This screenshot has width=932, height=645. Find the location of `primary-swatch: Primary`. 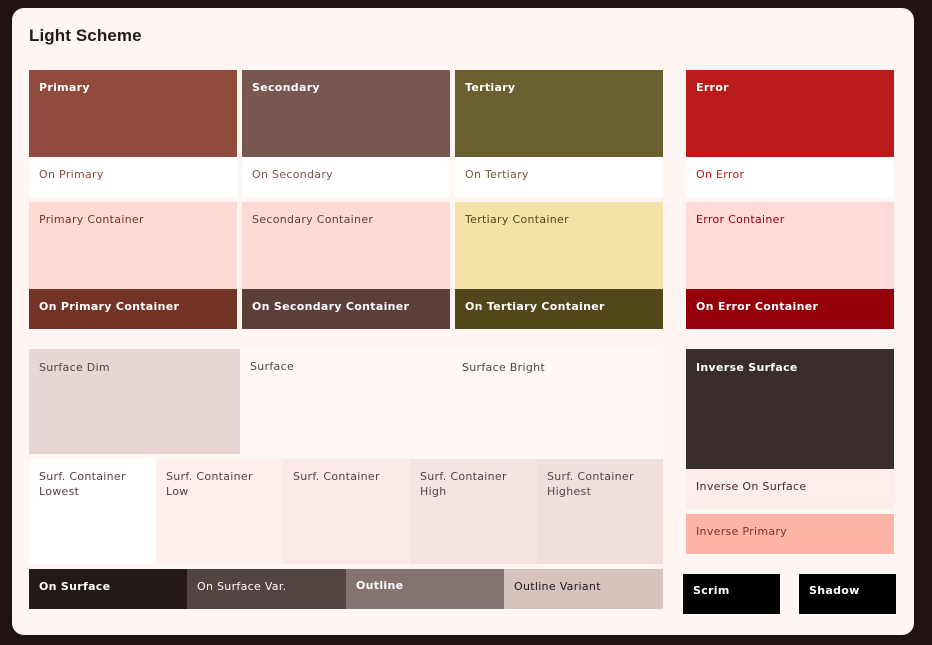

primary-swatch: Primary is located at coordinates (133, 113).